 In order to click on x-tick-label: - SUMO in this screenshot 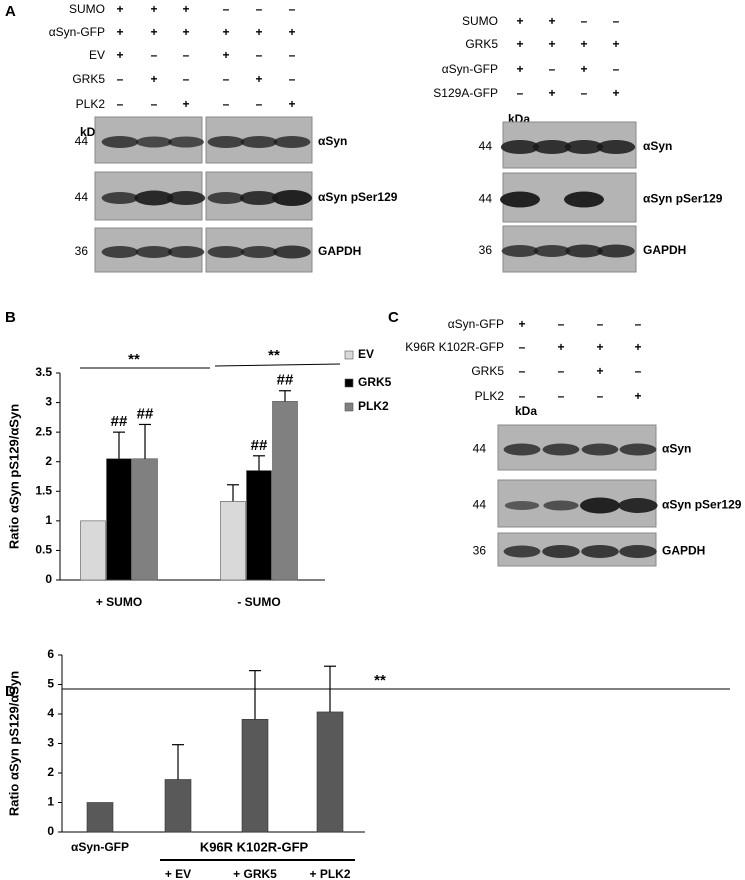, I will do `click(258, 602)`.